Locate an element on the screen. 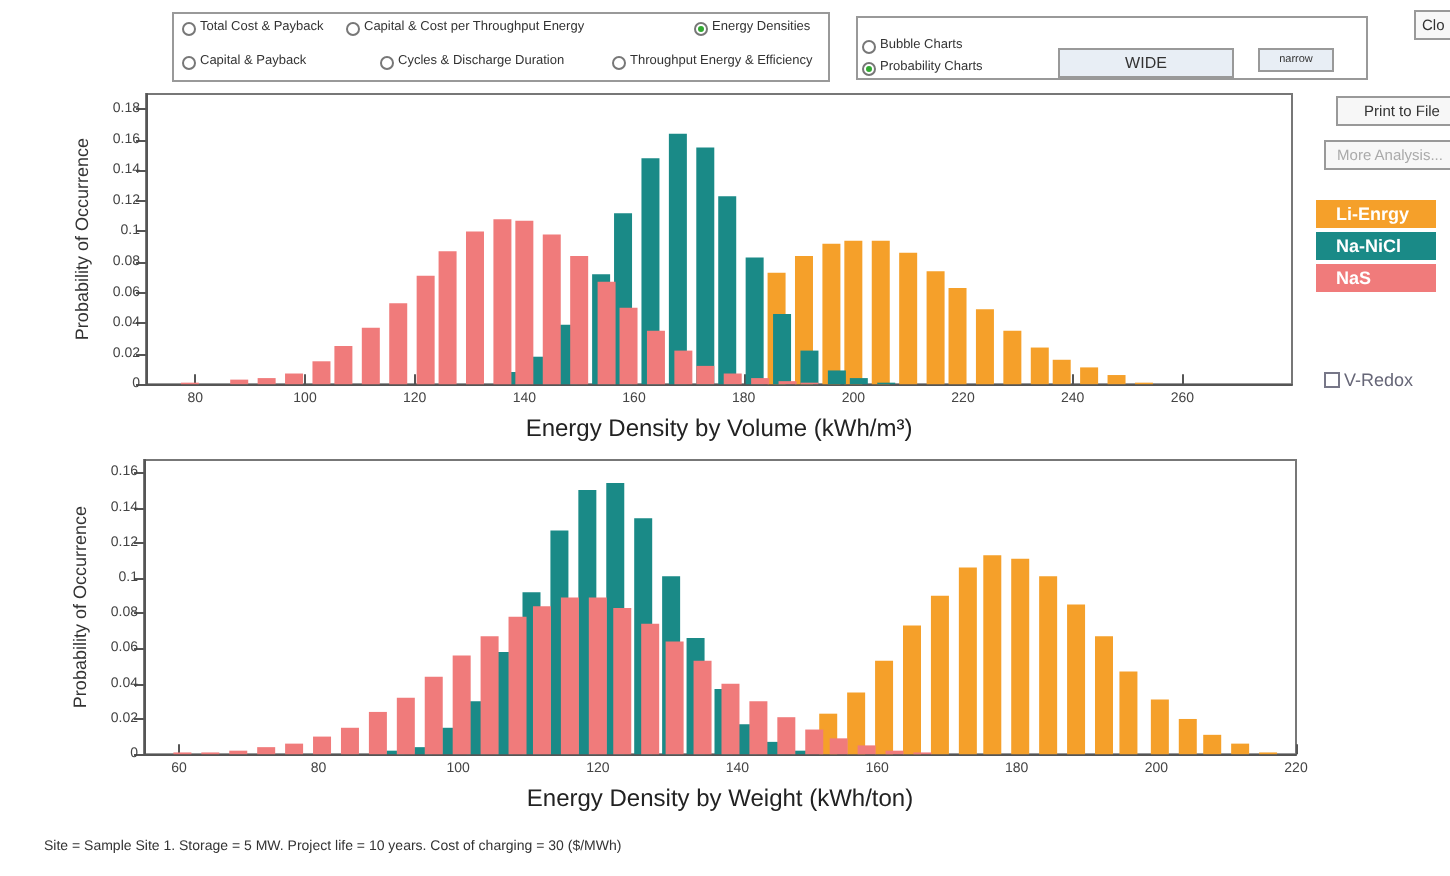 The width and height of the screenshot is (1450, 876). x-axis-title: Energy Density by Volume (kWh/m³) is located at coordinates (719, 428).